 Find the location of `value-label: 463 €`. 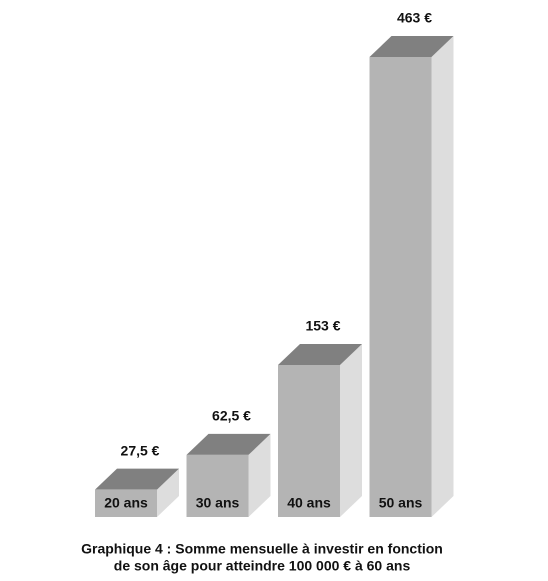

value-label: 463 € is located at coordinates (414, 18).